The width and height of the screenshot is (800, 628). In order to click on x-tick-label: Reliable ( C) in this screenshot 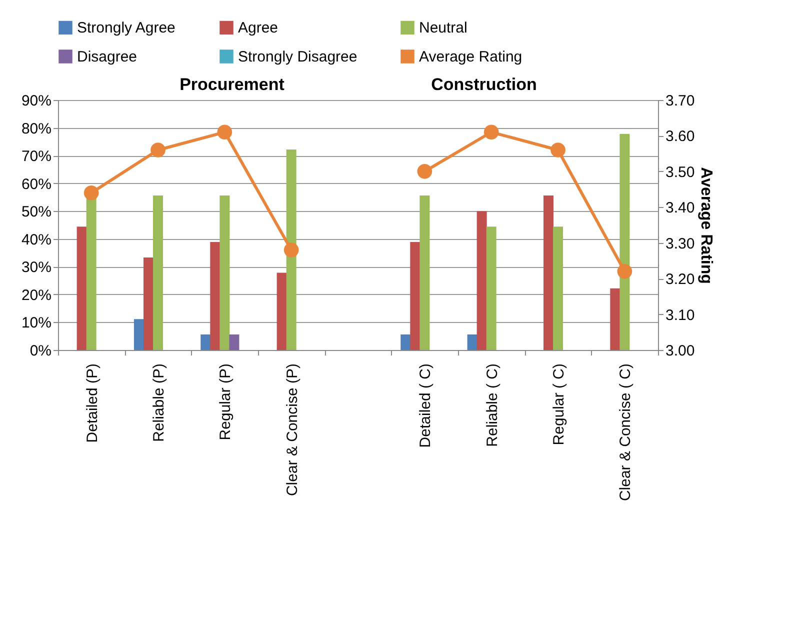, I will do `click(492, 405)`.